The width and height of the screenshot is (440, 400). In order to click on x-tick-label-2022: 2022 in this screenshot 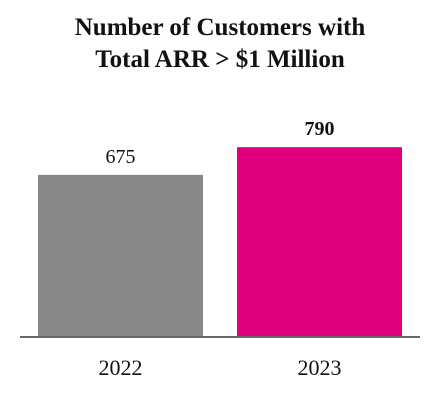, I will do `click(121, 367)`.